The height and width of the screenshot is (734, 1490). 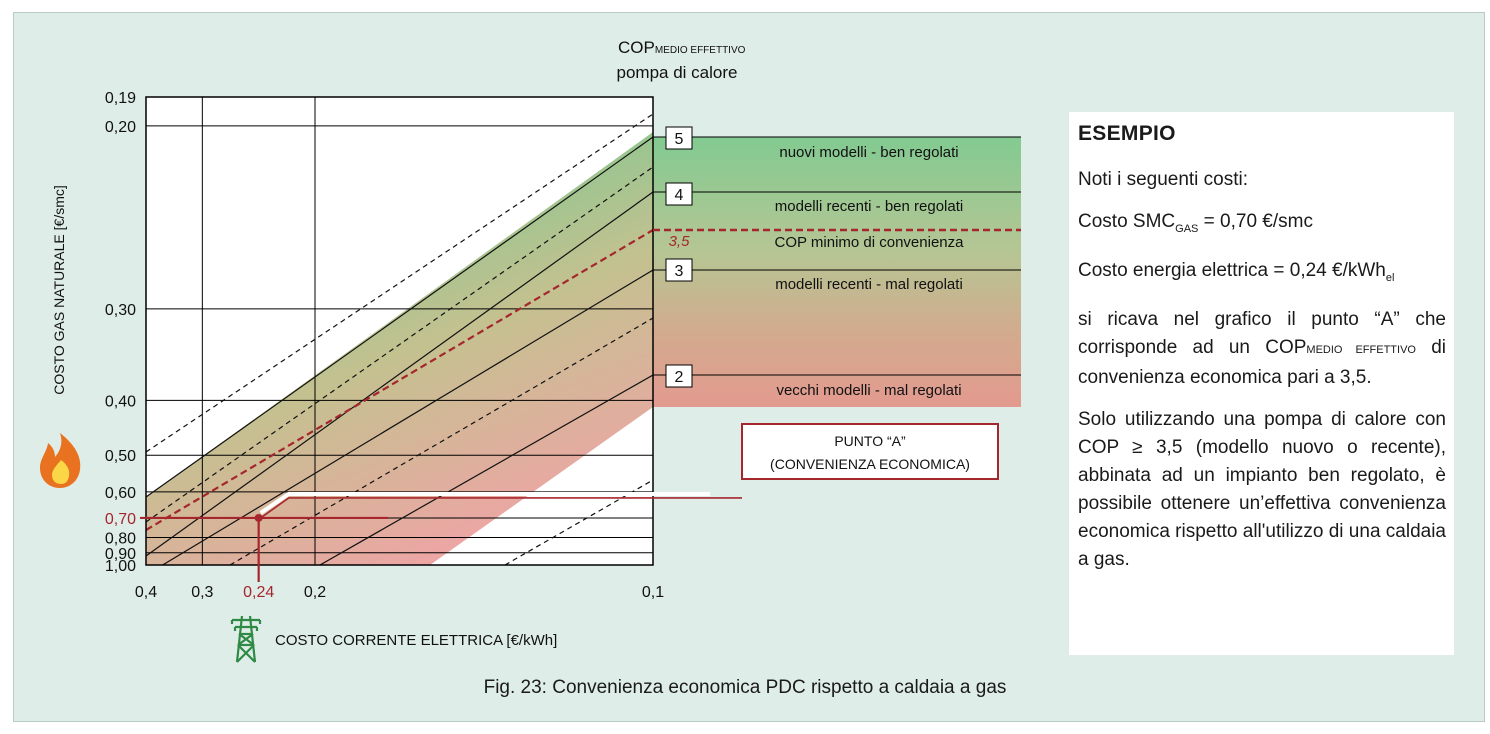 I want to click on band-label: vecchi modelli - mal regolati, so click(x=868, y=390).